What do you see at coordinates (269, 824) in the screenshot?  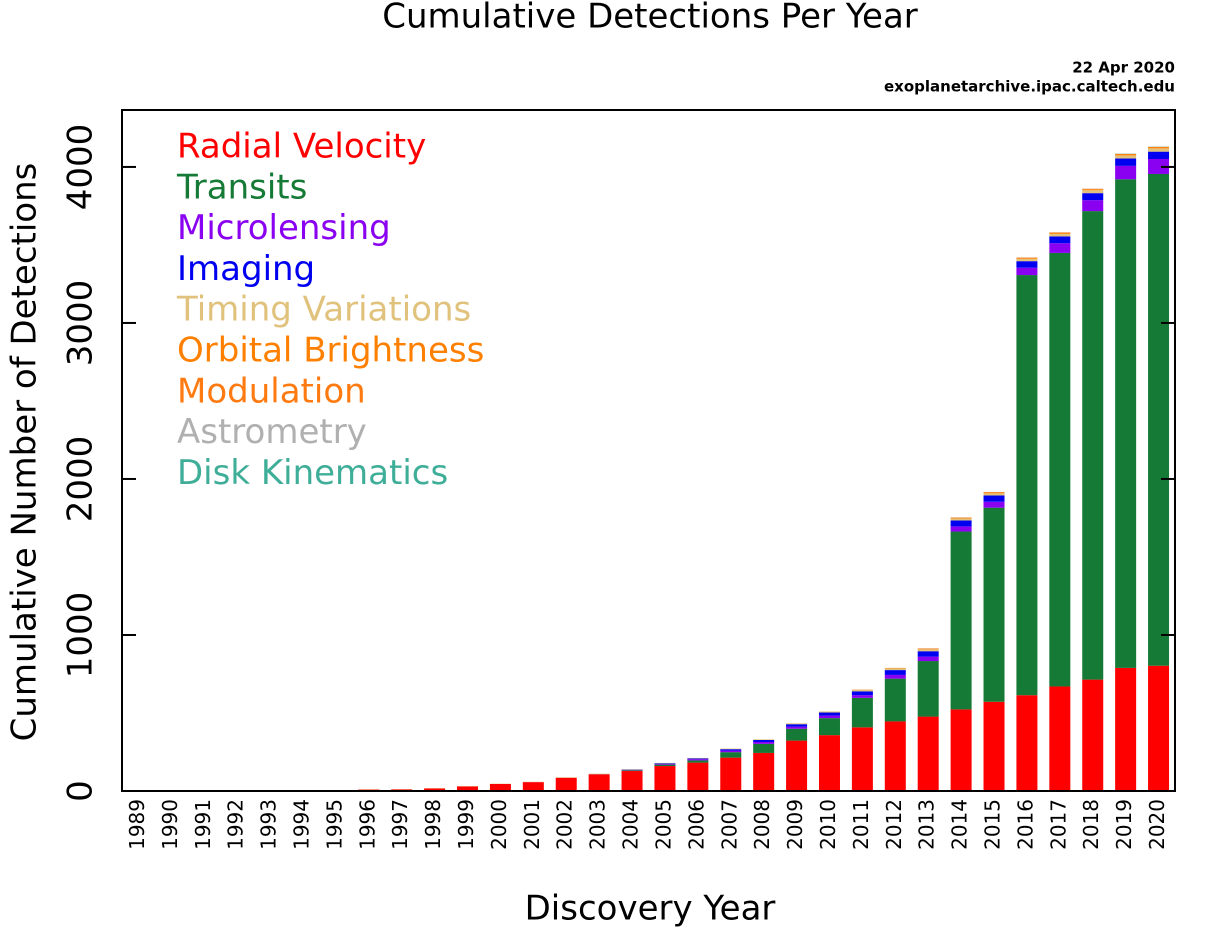 I see `x-tick-label: 1993` at bounding box center [269, 824].